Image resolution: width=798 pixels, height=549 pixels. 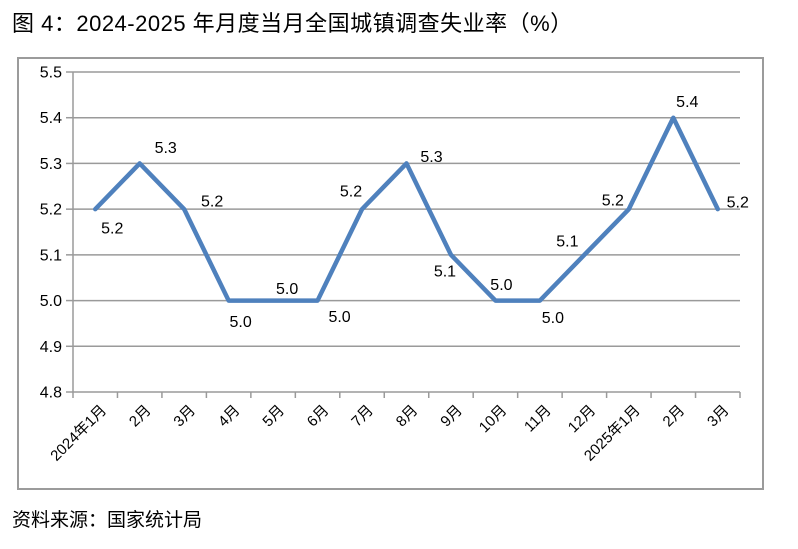 What do you see at coordinates (51, 255) in the screenshot?
I see `y-tick-label: 5.1` at bounding box center [51, 255].